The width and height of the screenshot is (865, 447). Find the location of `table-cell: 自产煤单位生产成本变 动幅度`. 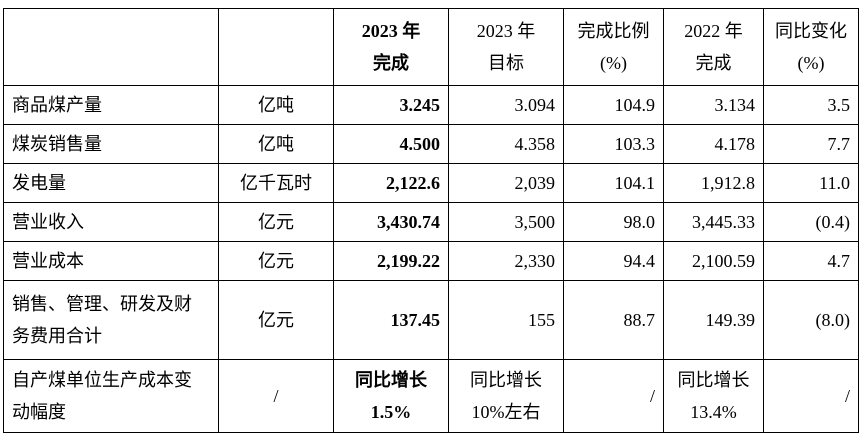

table-cell: 自产煤单位生产成本变 动幅度 is located at coordinates (111, 396).